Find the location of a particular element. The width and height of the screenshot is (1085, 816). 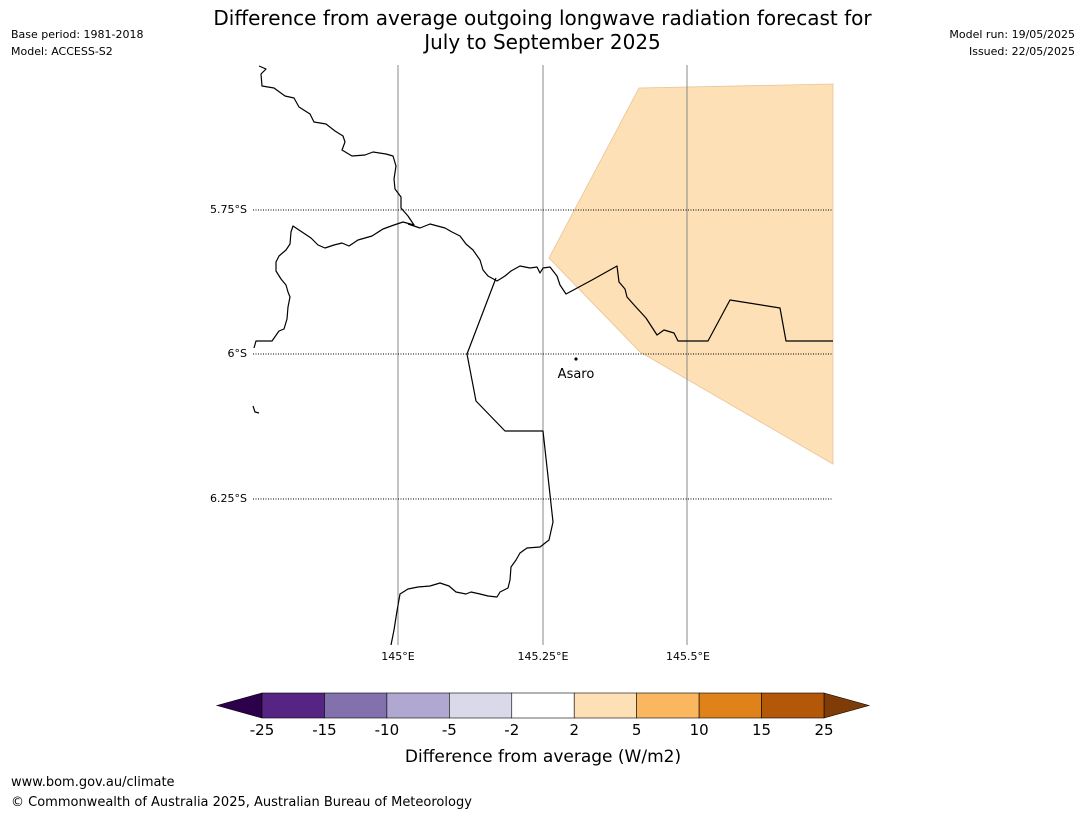

meta-right: Model run: 19/05/2025 Issued: 22/05/2025 is located at coordinates (1012, 43).